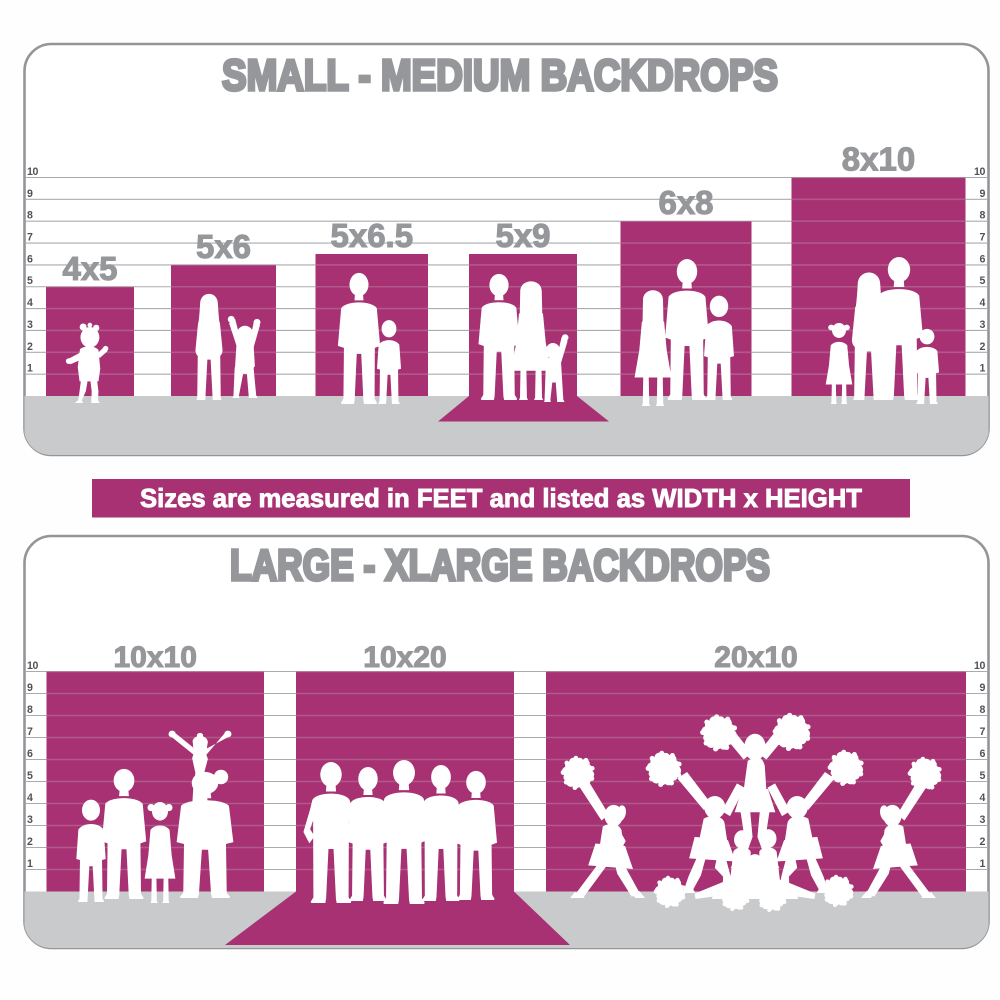 The image size is (1000, 1000). Describe the element at coordinates (89, 268) in the screenshot. I see `svg-text: 4x5` at that location.